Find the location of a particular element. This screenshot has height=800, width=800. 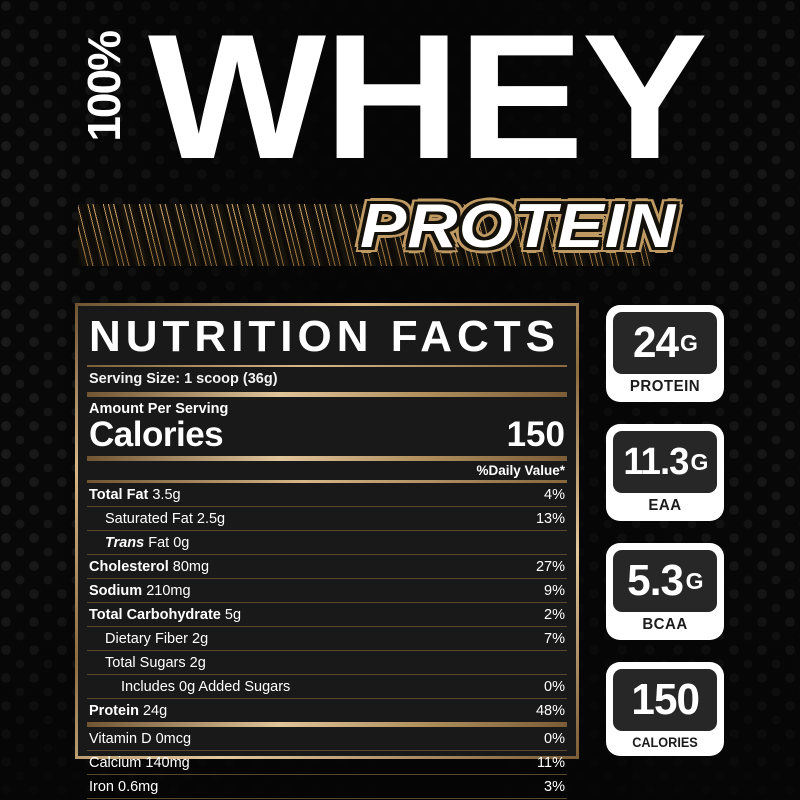

micronutrient-daily-value: 3% is located at coordinates (554, 786).